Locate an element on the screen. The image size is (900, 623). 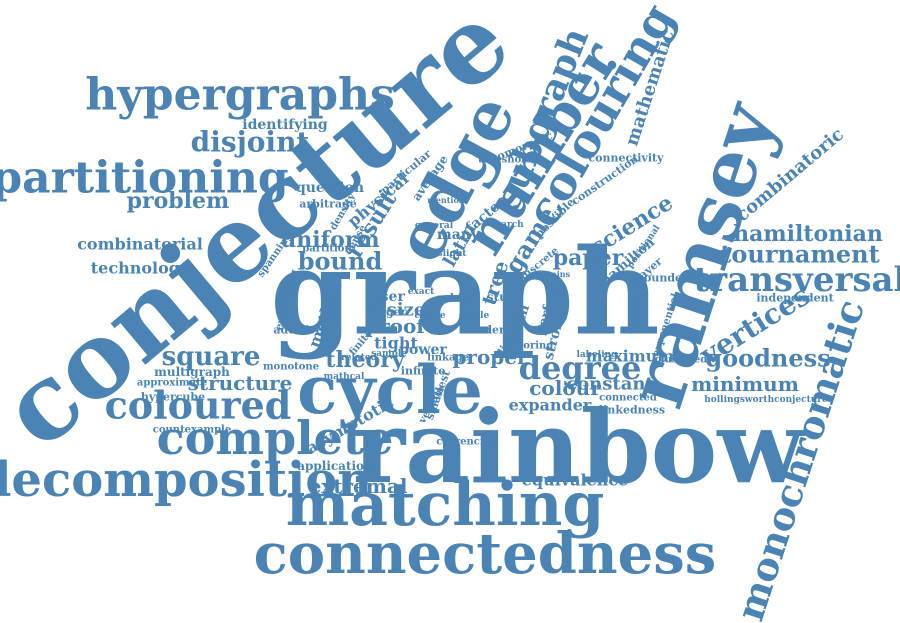
word-currencies: currencies is located at coordinates (466, 442).